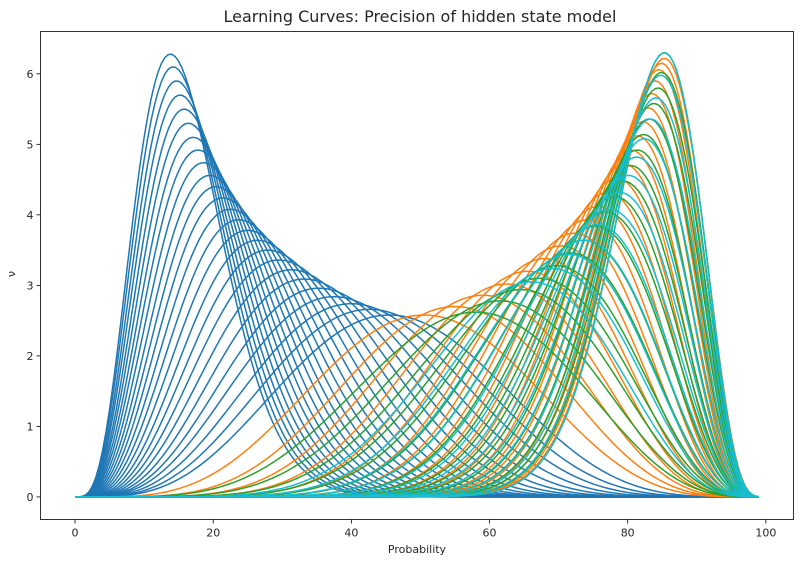 This screenshot has height=567, width=810. I want to click on x-axis-ticks: 0 20 40 60 80 100, so click(424, 529).